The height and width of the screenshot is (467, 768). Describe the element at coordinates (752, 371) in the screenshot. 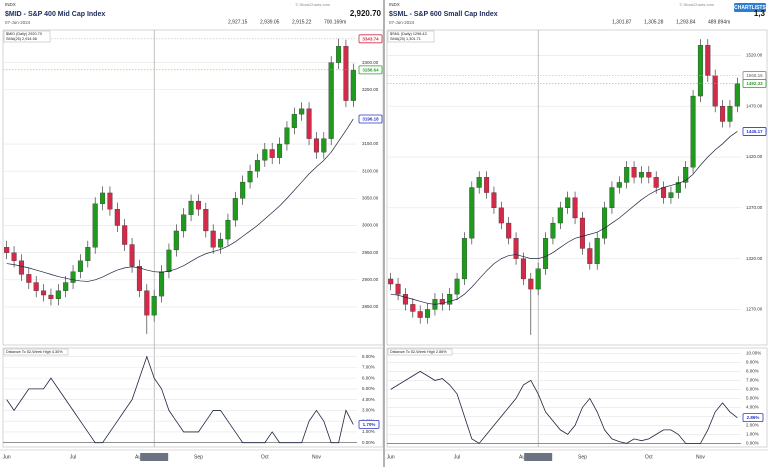

I see `y-tick-label: 8.00%` at that location.